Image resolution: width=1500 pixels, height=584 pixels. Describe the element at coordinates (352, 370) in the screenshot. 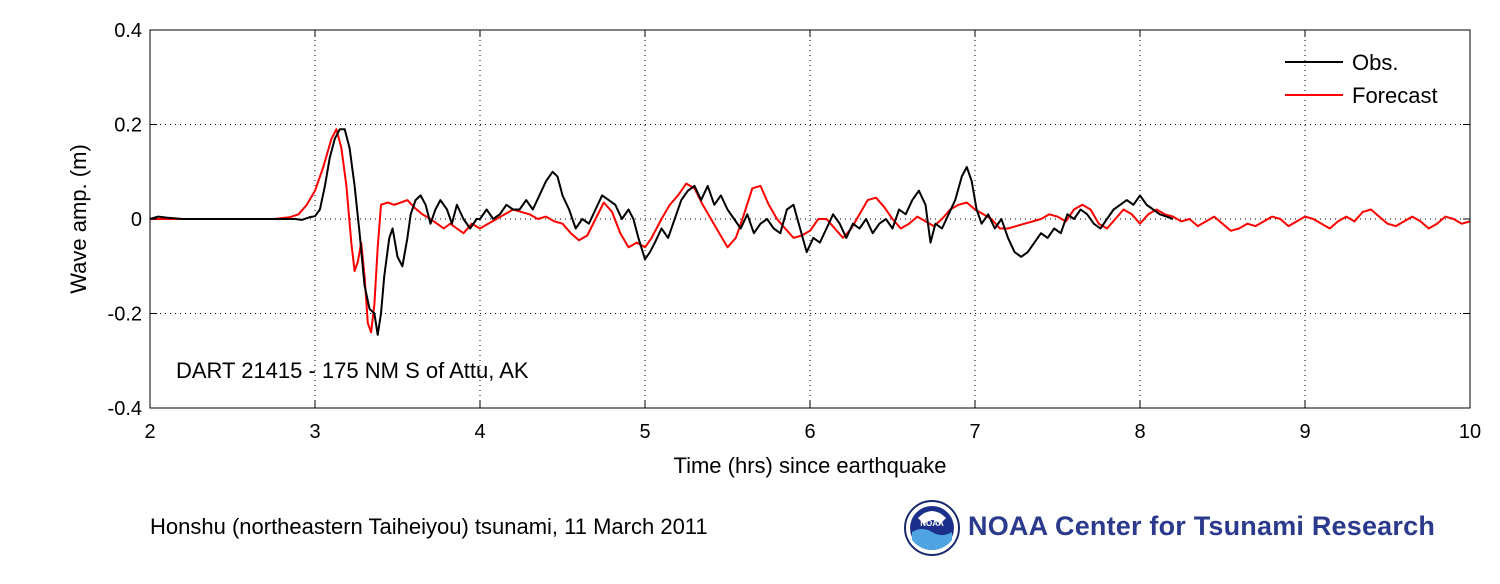

I see `station-annotation: DART 21415 - 175 NM S of Attu, AK` at that location.